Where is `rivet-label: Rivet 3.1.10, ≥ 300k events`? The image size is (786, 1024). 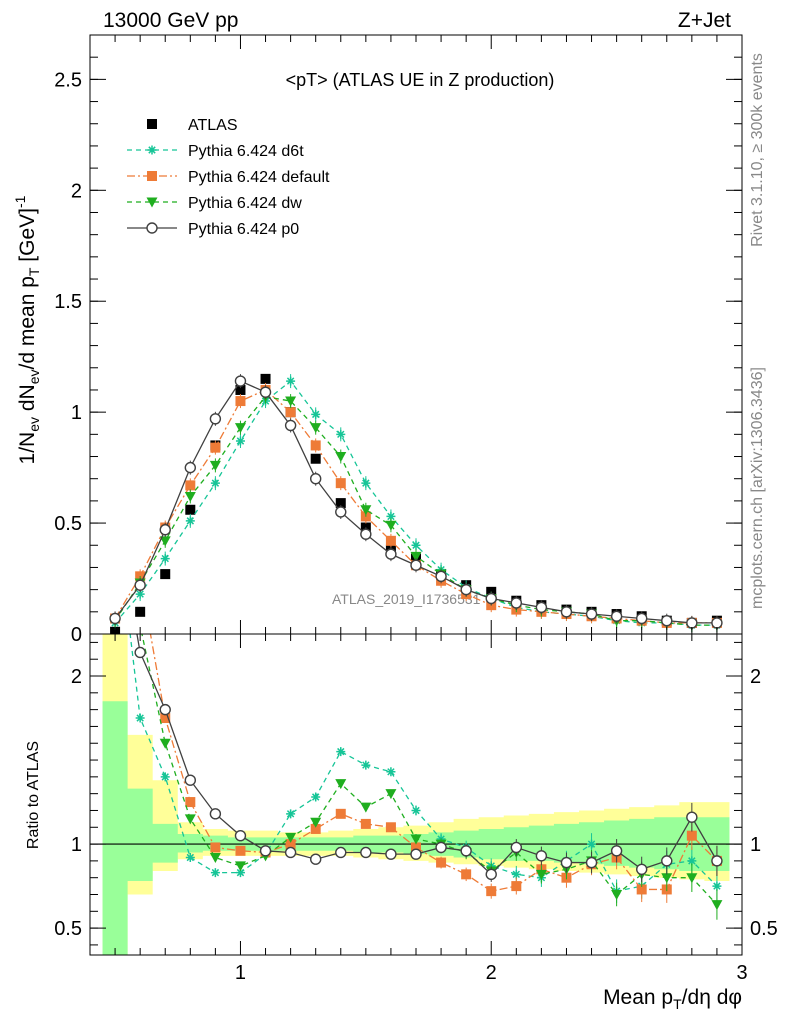
rivet-label: Rivet 3.1.10, ≥ 300k events is located at coordinates (757, 150).